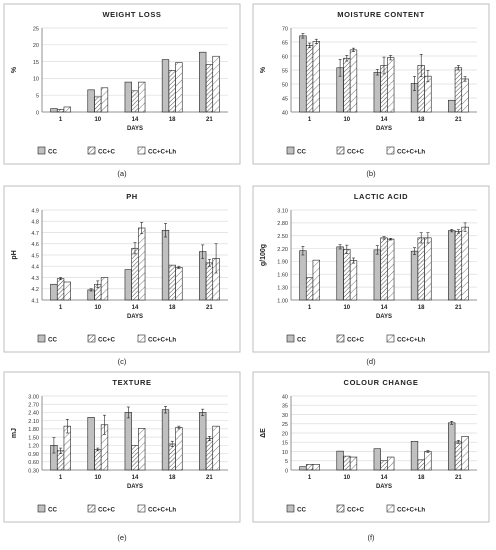 This screenshot has height=550, width=496. What do you see at coordinates (33, 422) in the screenshot?
I see `y-tick-label: 2.10` at bounding box center [33, 422].